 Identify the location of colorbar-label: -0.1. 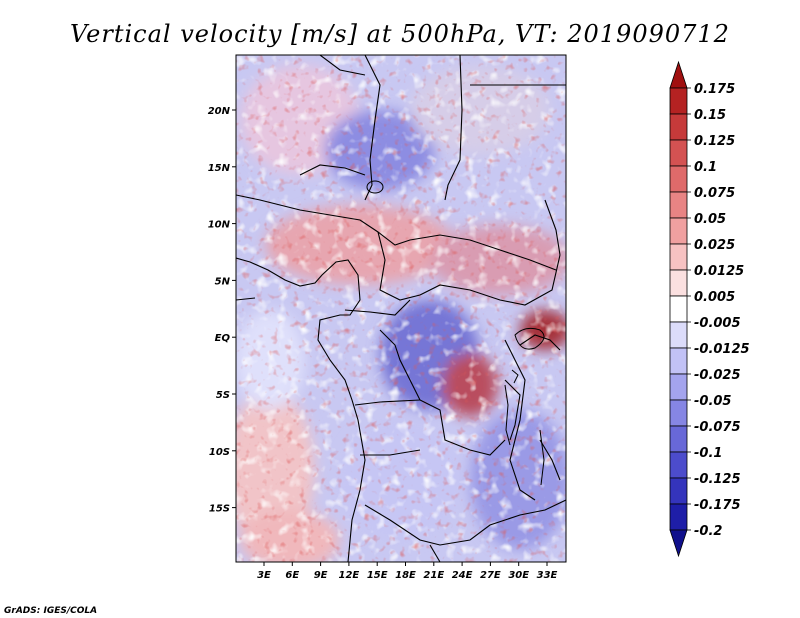
(708, 453).